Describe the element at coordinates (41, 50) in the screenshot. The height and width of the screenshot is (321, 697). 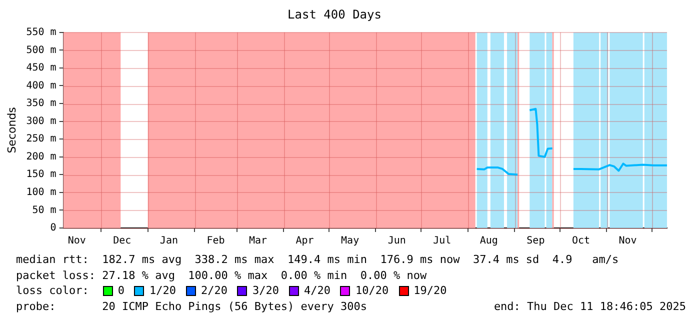
I see `y-tick-label: 500 m` at that location.